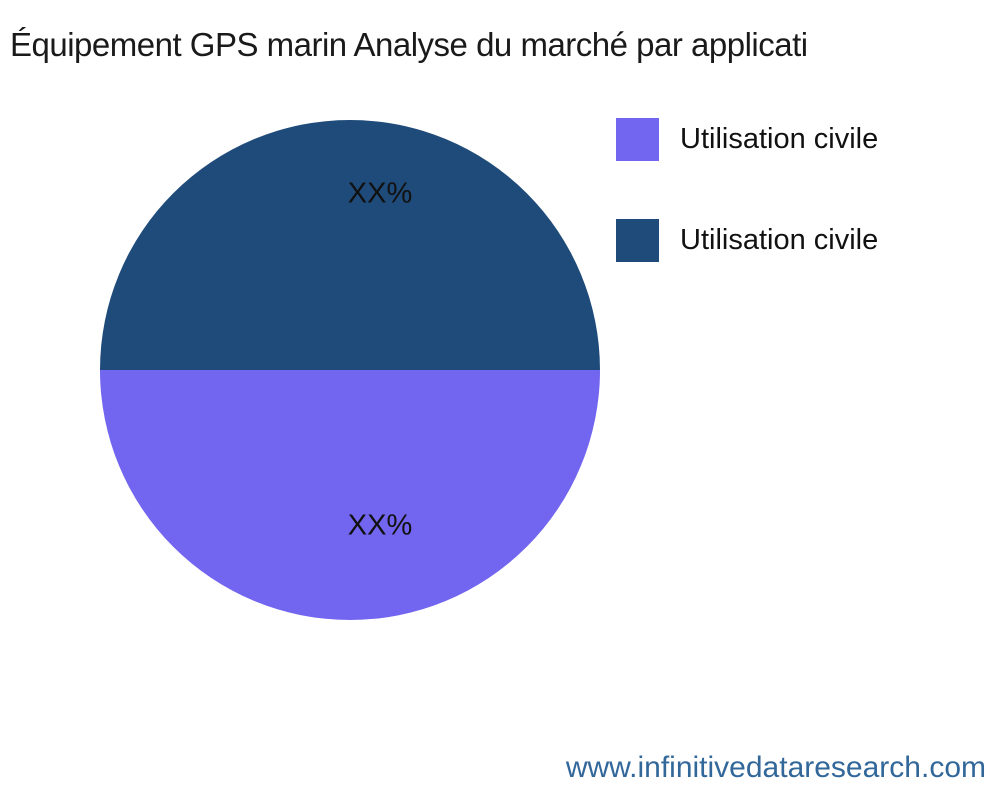  What do you see at coordinates (775, 767) in the screenshot?
I see `footer-website-text: www.infinitivedataresearch.com` at bounding box center [775, 767].